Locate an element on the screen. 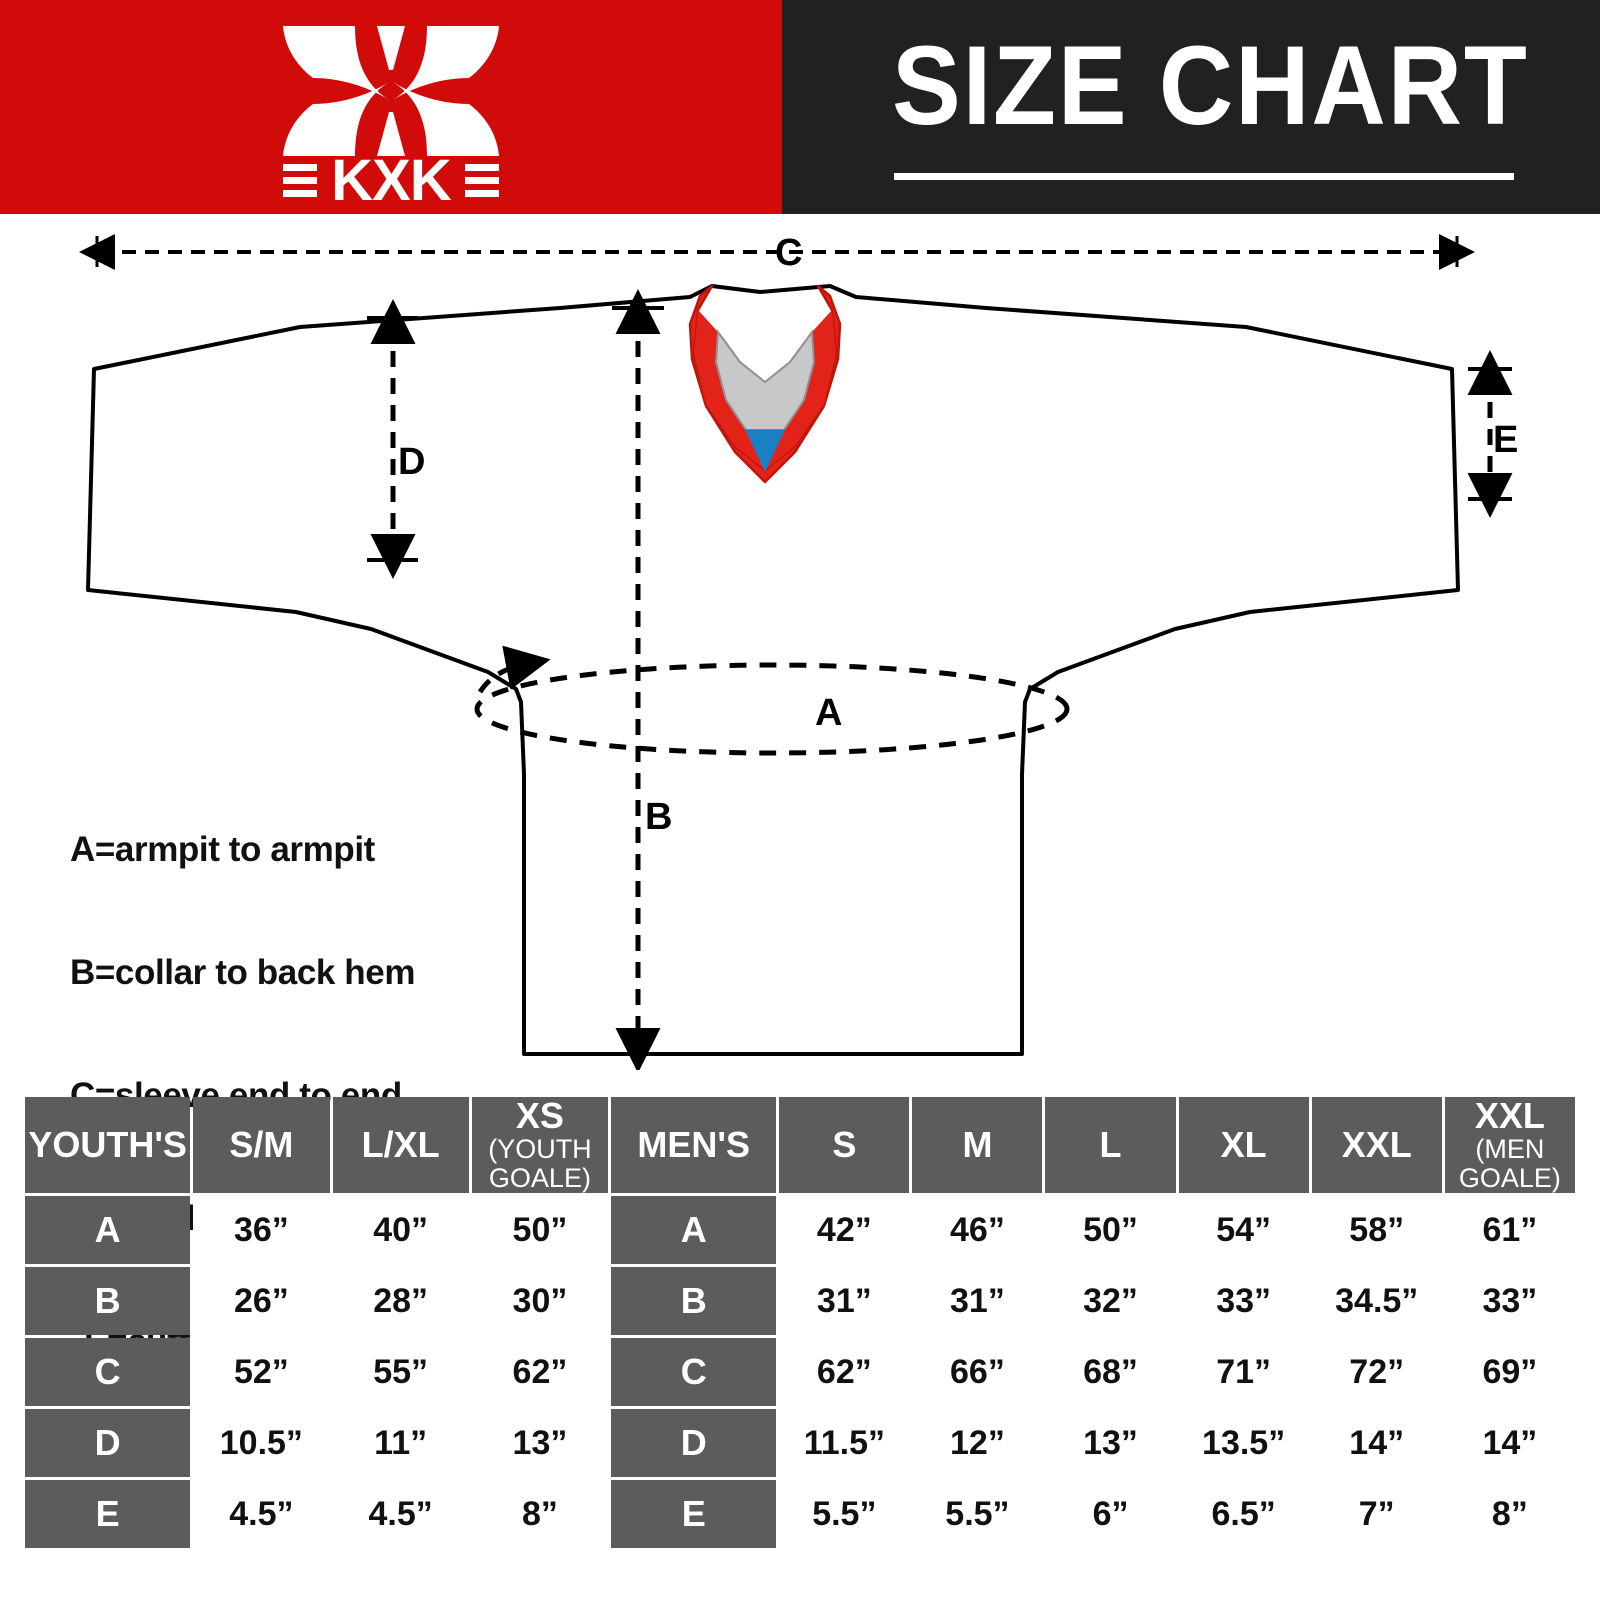  cell-youth-e-xs: 8” is located at coordinates (540, 1514).